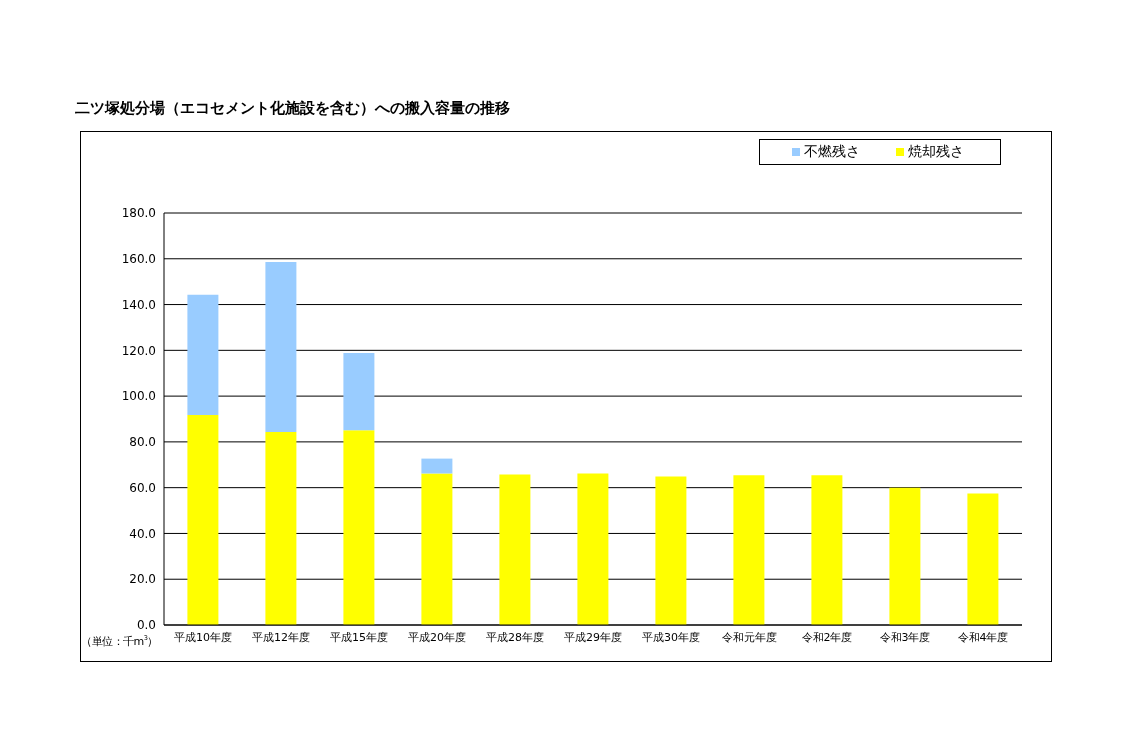 Image resolution: width=1141 pixels, height=747 pixels. I want to click on x-tick-label: 平成28年度, so click(515, 637).